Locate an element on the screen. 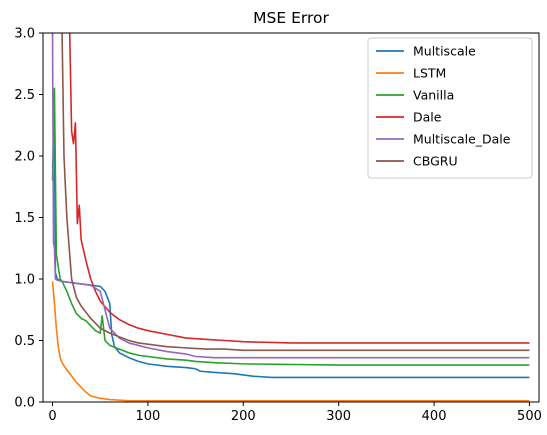  legend-label: Multiscale is located at coordinates (444, 51).